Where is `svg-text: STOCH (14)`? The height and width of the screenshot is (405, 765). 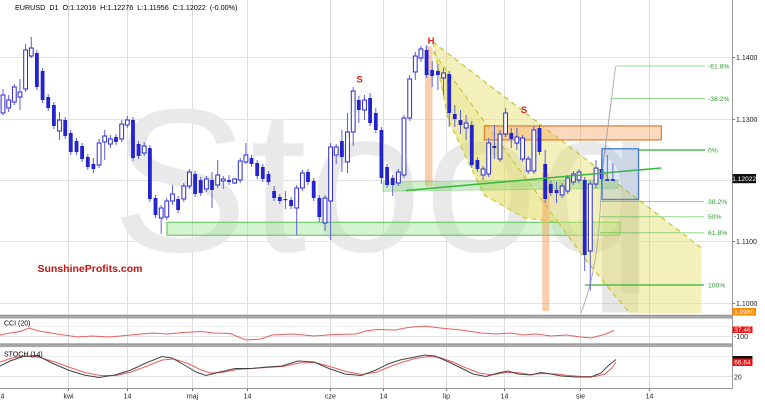
svg-text: STOCH (14) is located at coordinates (23, 355).